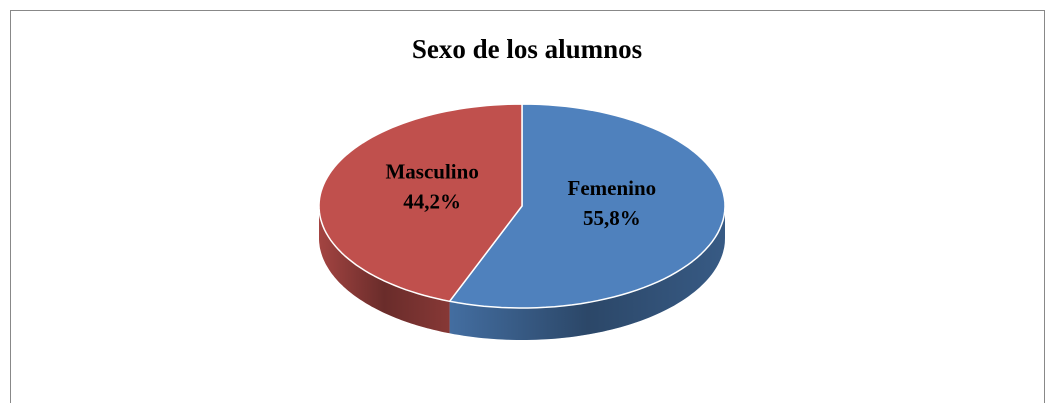 The height and width of the screenshot is (403, 1054). What do you see at coordinates (431, 171) in the screenshot?
I see `slice-category-label: Masculino` at bounding box center [431, 171].